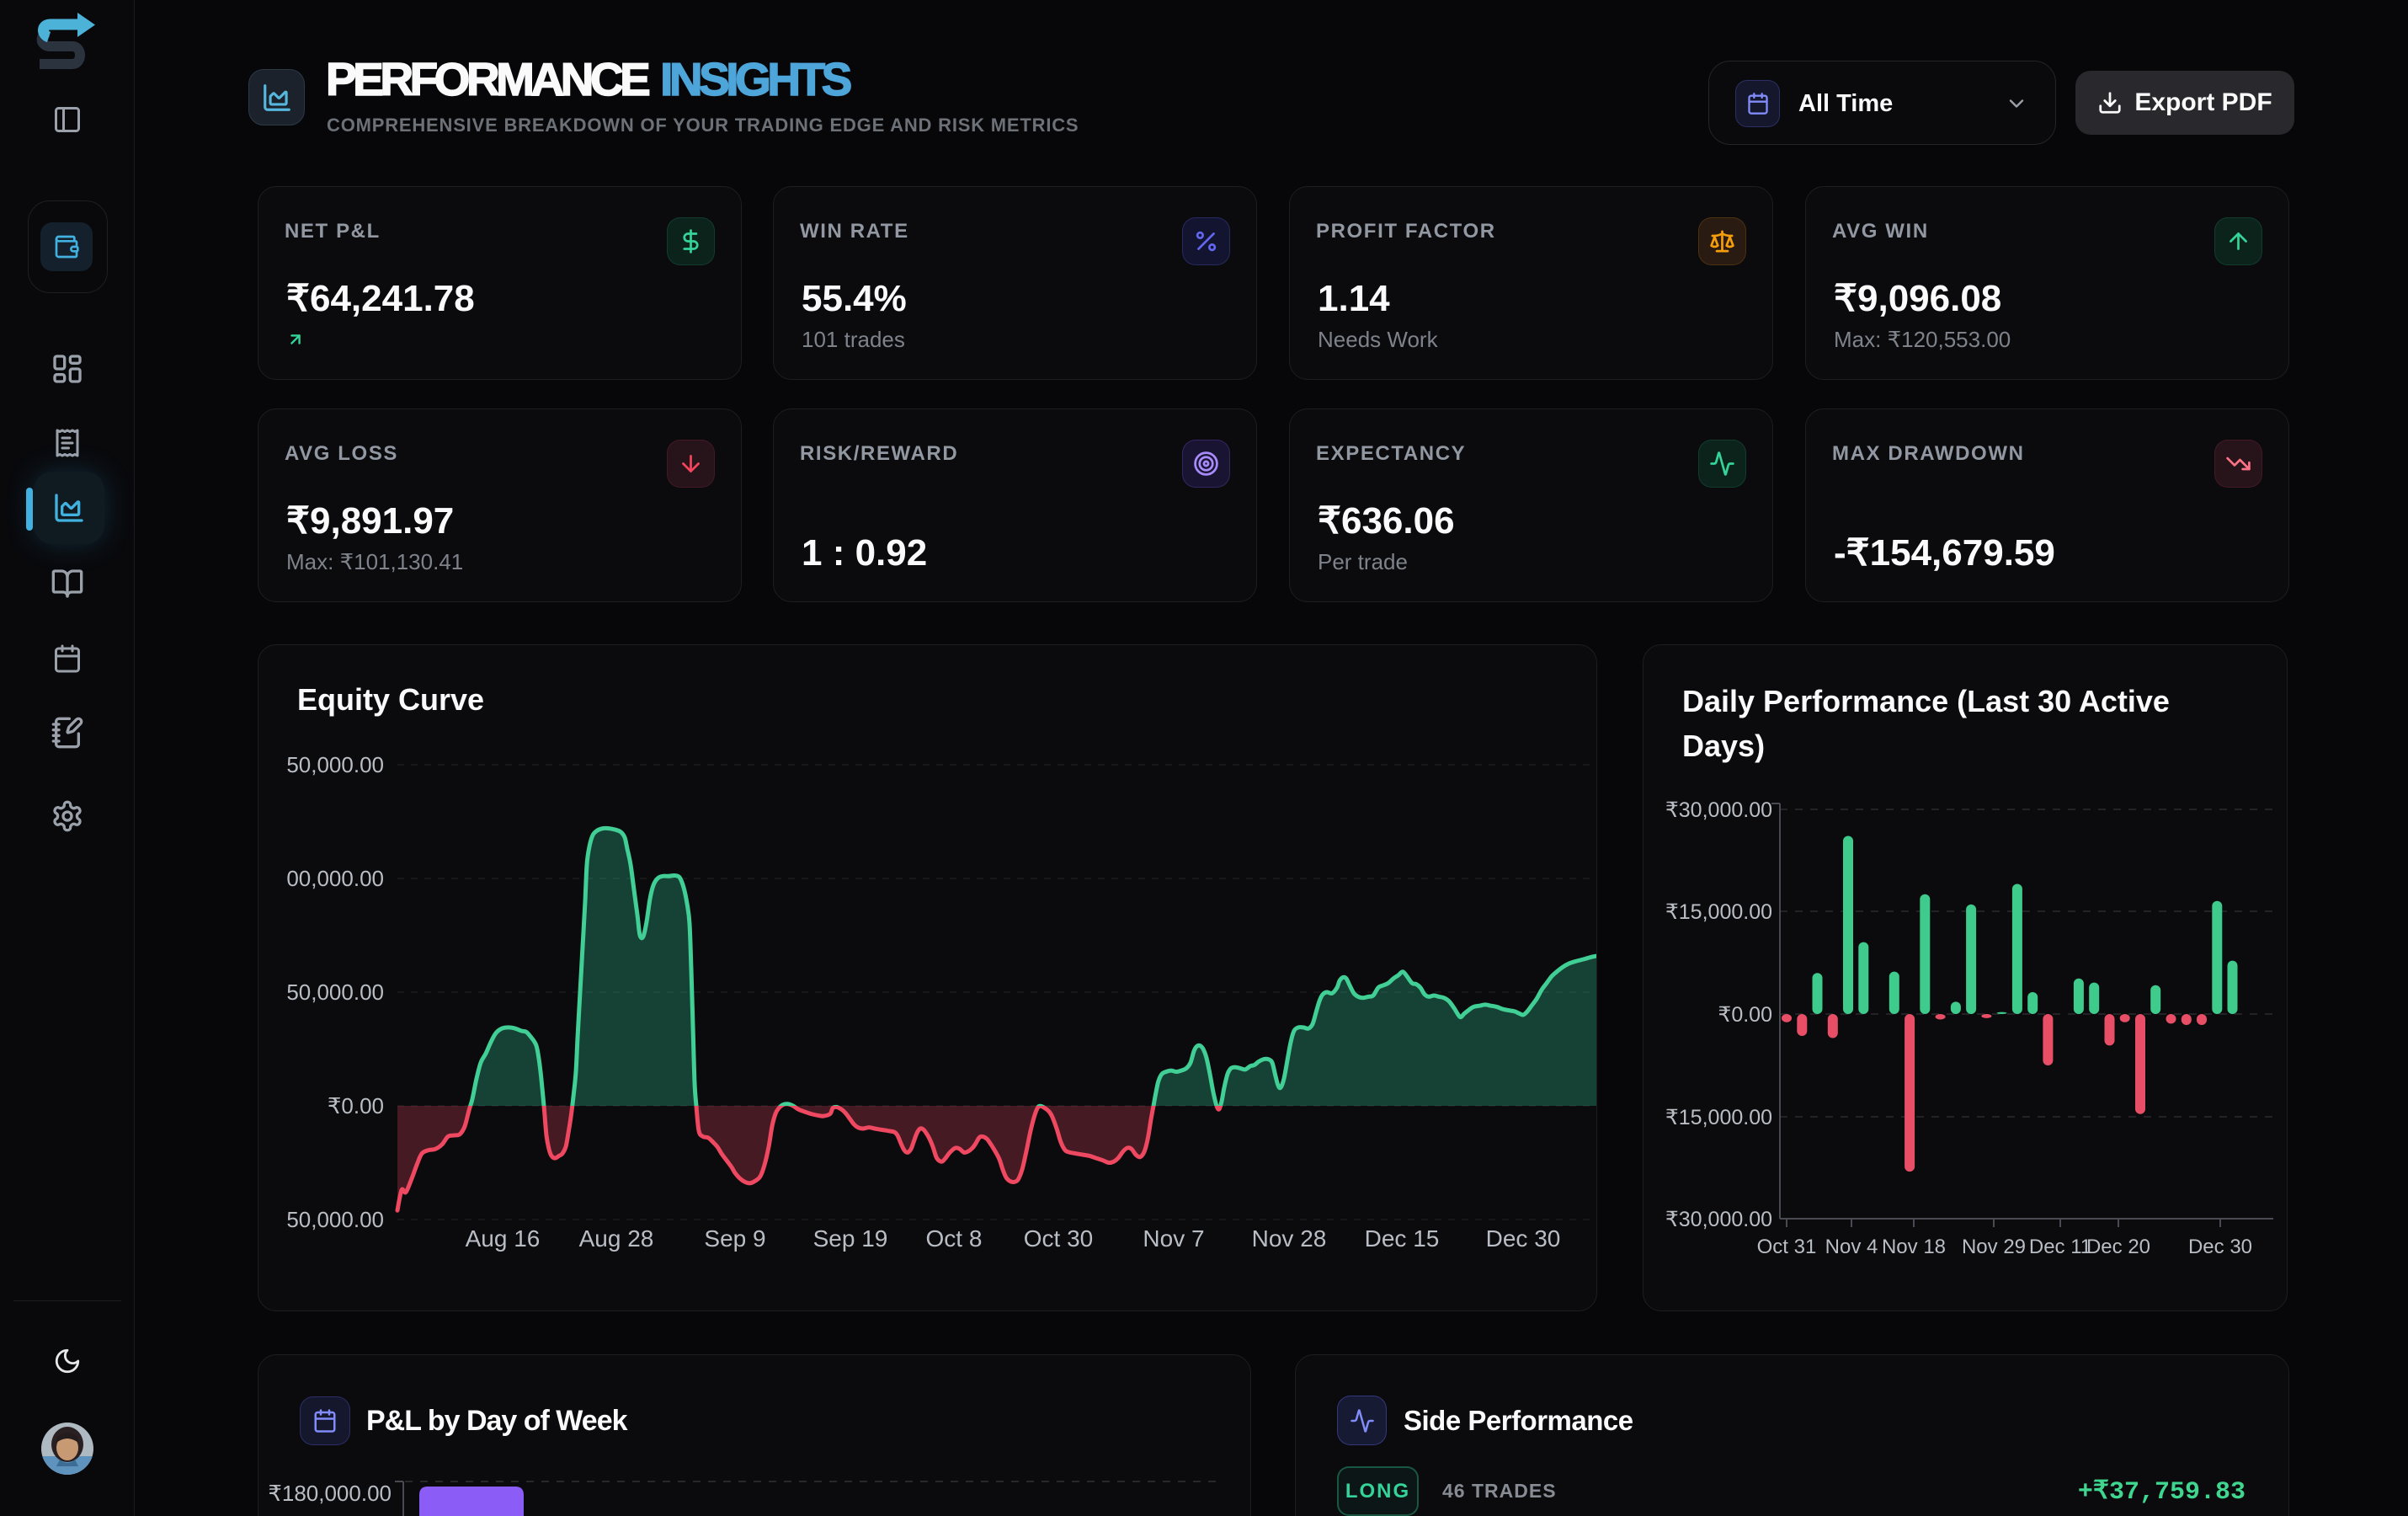 Image resolution: width=2408 pixels, height=1516 pixels. What do you see at coordinates (1914, 1247) in the screenshot?
I see `svg-text: Nov 18` at bounding box center [1914, 1247].